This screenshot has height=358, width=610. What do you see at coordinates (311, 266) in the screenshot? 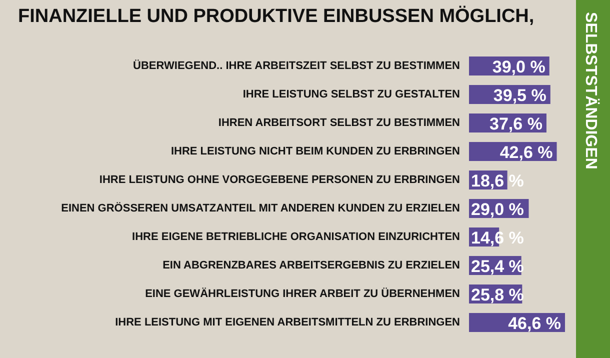
I see `y-tick-label: EIN ABGRENZBARES ARBEITSERGEBNIS ZU ERZIELEN` at bounding box center [311, 266].